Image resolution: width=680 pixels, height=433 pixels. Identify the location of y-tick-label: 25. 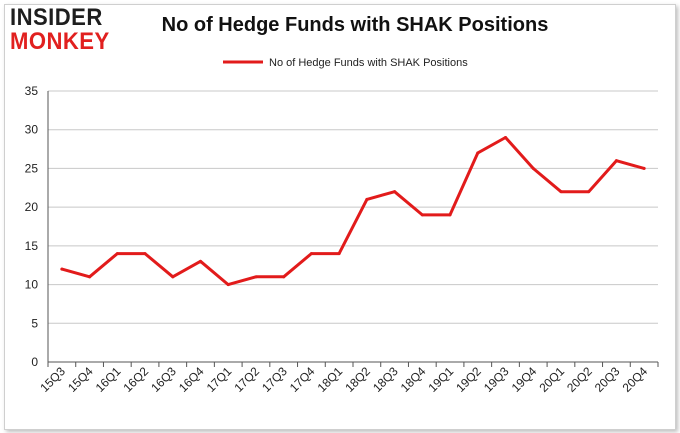
(32, 168).